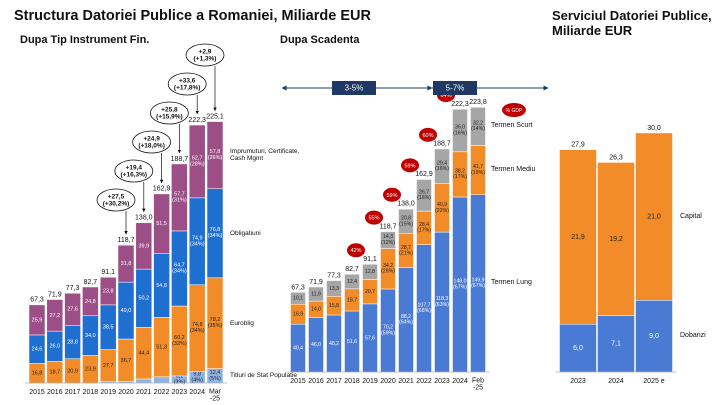 Image resolution: width=720 pixels, height=405 pixels. I want to click on total-label: 82,7, so click(91, 282).